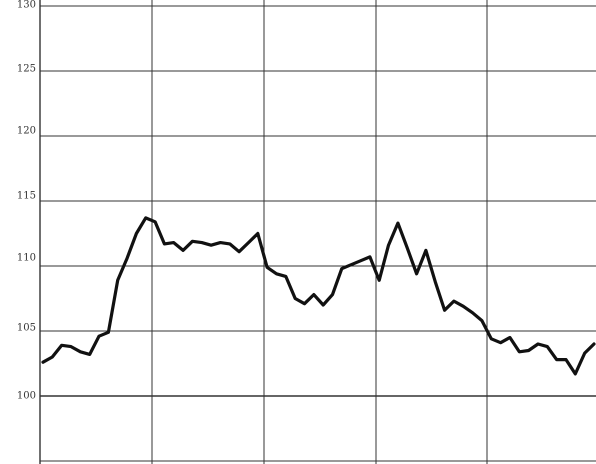 The height and width of the screenshot is (464, 596). I want to click on y-tick-label-105: 105, so click(26, 328).